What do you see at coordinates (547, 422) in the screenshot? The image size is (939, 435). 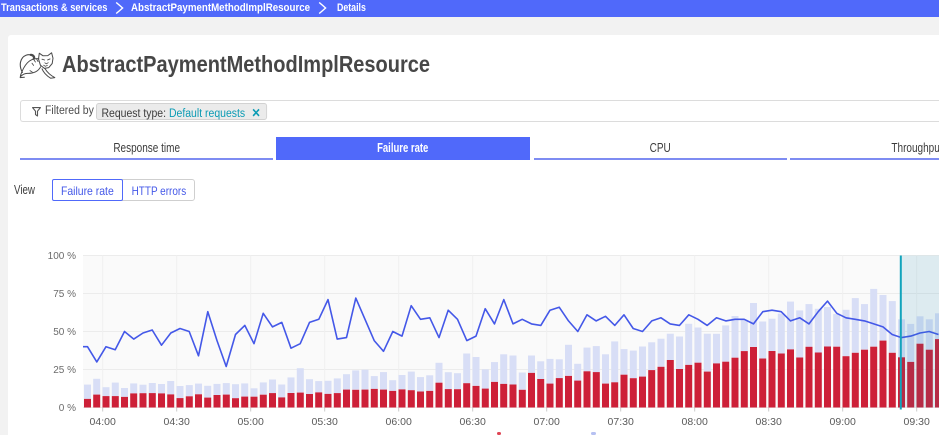 I see `svg-text: 07:00` at bounding box center [547, 422].